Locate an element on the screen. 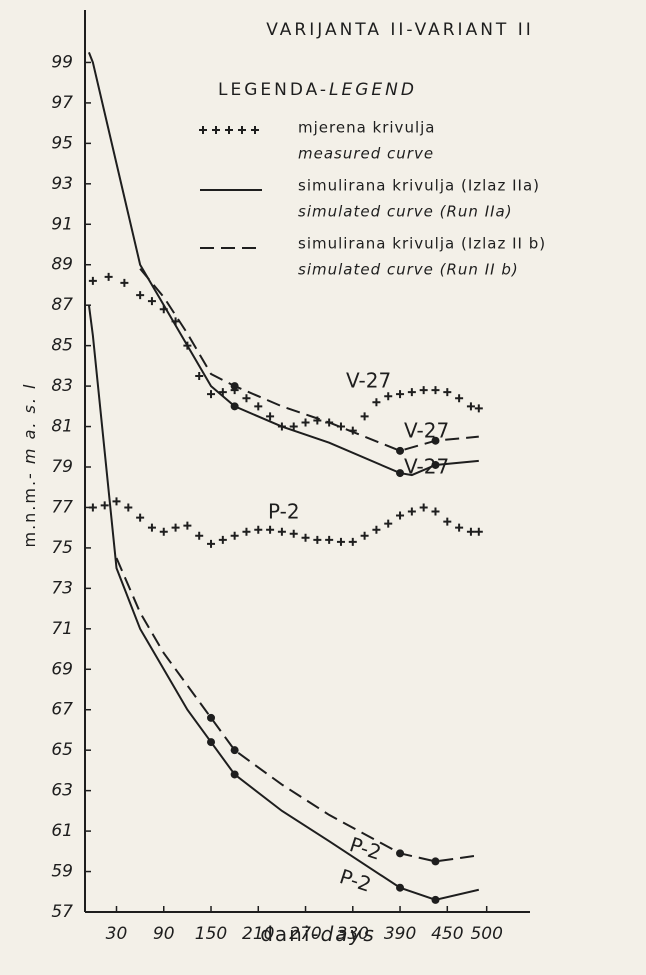 Image resolution: width=646 pixels, height=975 pixels. x-label-en: days is located at coordinates (348, 934).